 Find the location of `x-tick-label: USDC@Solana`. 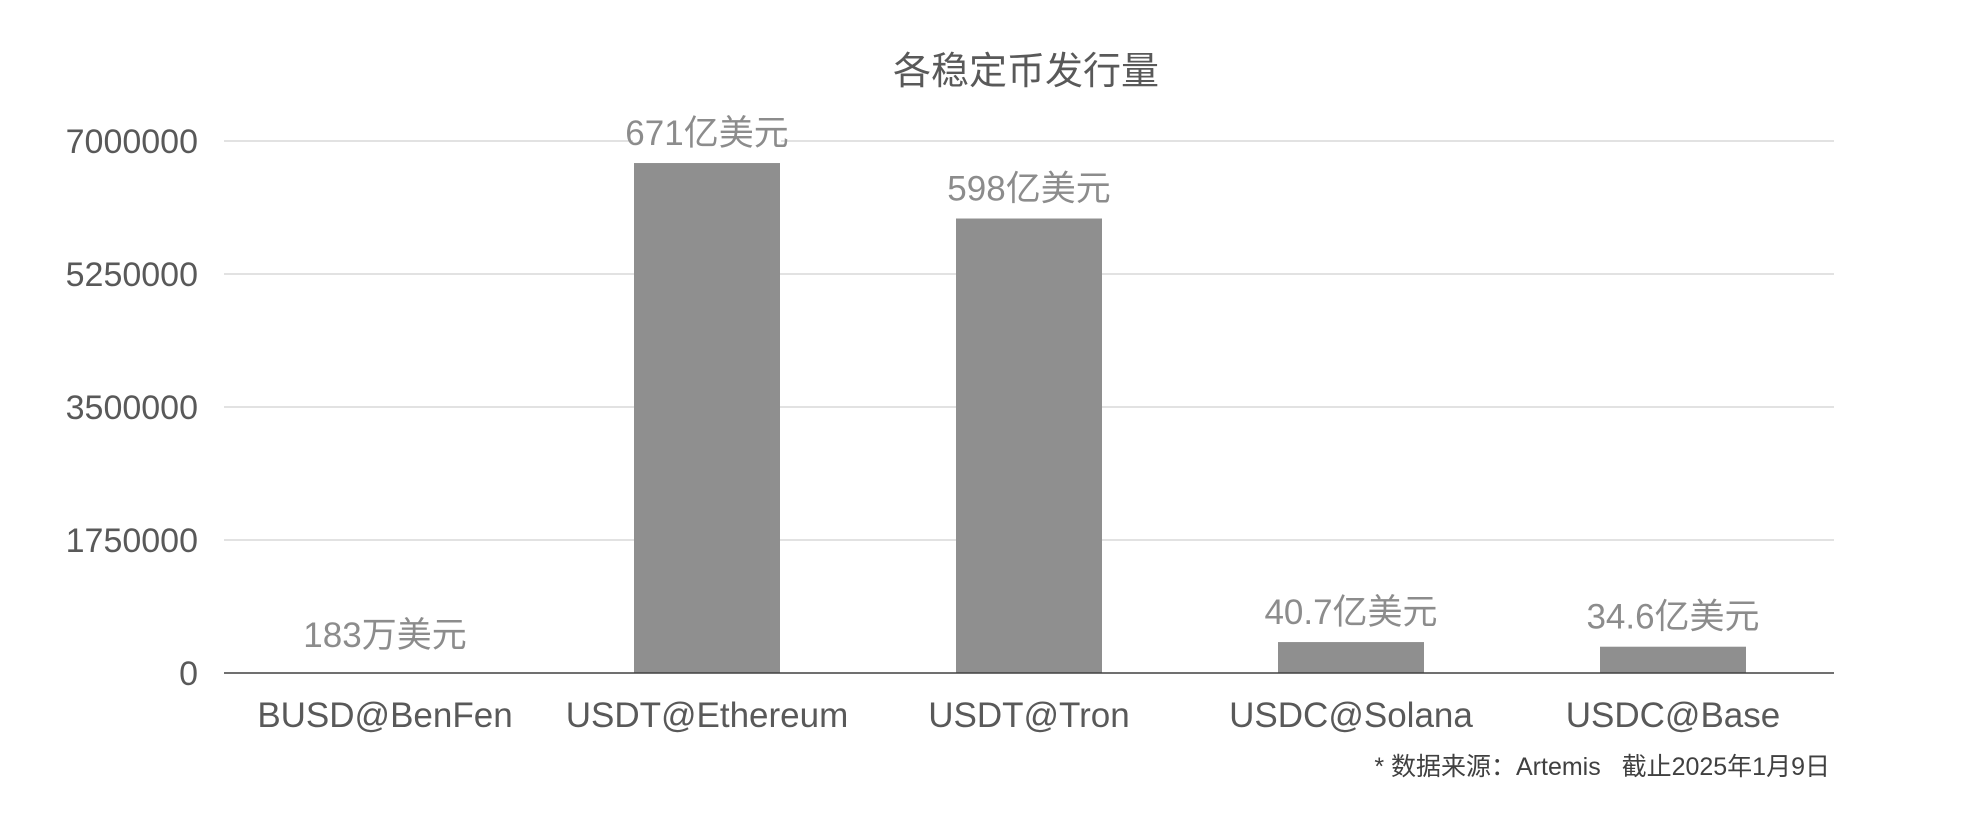

x-tick-label: USDC@Solana is located at coordinates (1351, 715).